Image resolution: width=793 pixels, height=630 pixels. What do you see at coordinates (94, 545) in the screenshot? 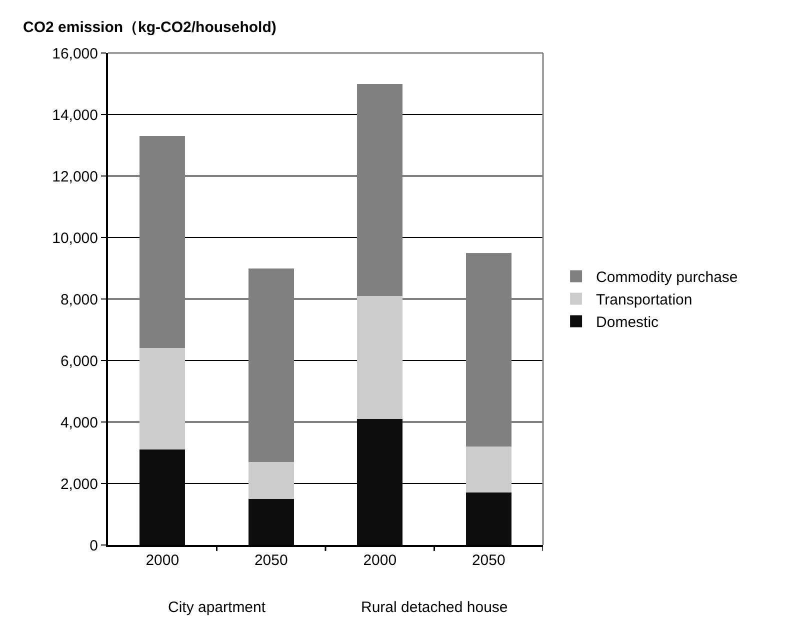
I see `y-tick-label: 0` at bounding box center [94, 545].